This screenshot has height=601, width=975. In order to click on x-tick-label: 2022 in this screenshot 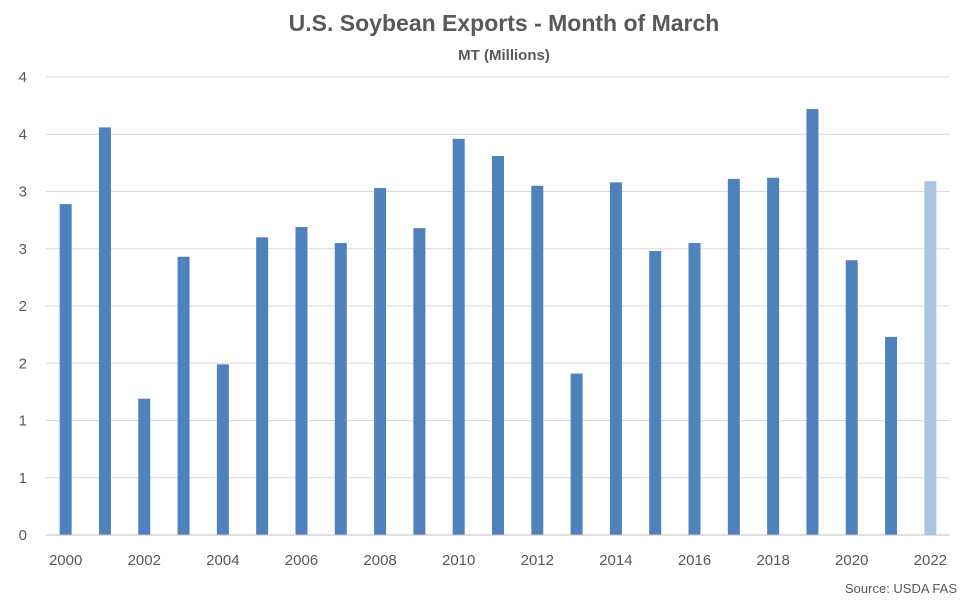, I will do `click(930, 560)`.